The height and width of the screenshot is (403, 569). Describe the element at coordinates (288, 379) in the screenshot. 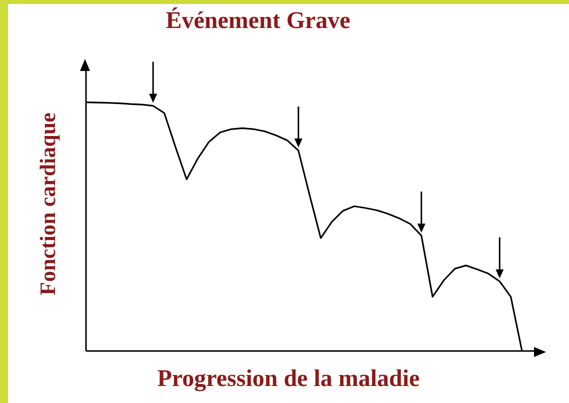

I see `x-axis-title: Progression de la maladie` at that location.